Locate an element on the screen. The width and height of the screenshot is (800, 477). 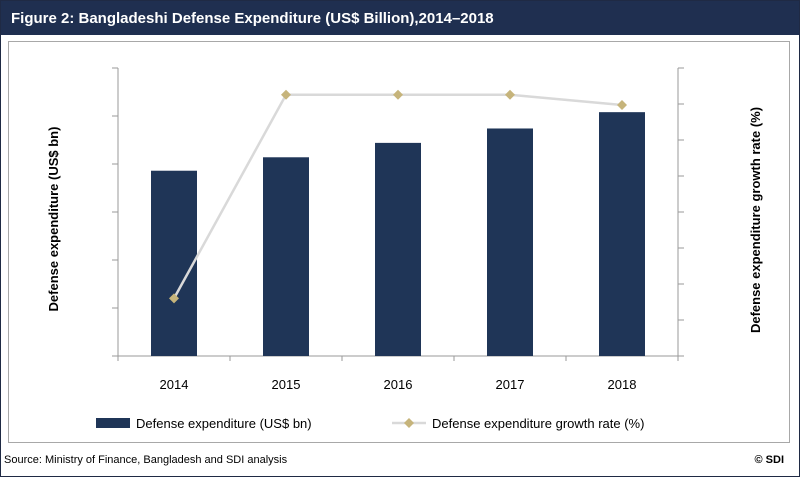
x-tick-label: 2018 is located at coordinates (622, 384).